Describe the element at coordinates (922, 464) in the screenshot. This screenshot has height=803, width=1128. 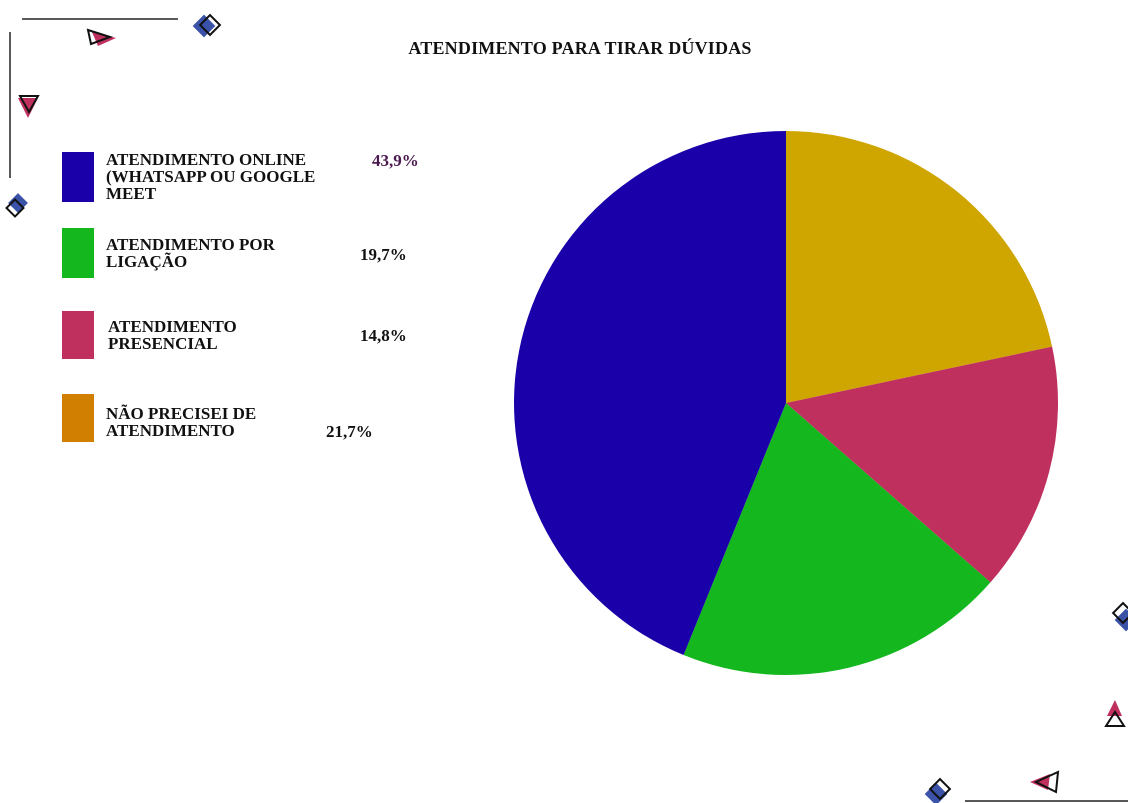
I see `pie-slice-presencial` at that location.